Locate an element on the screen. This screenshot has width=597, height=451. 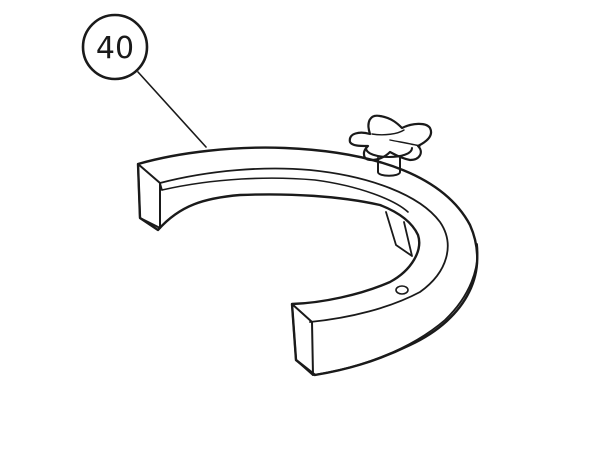
ring-left-end-face is located at coordinates (149, 196).